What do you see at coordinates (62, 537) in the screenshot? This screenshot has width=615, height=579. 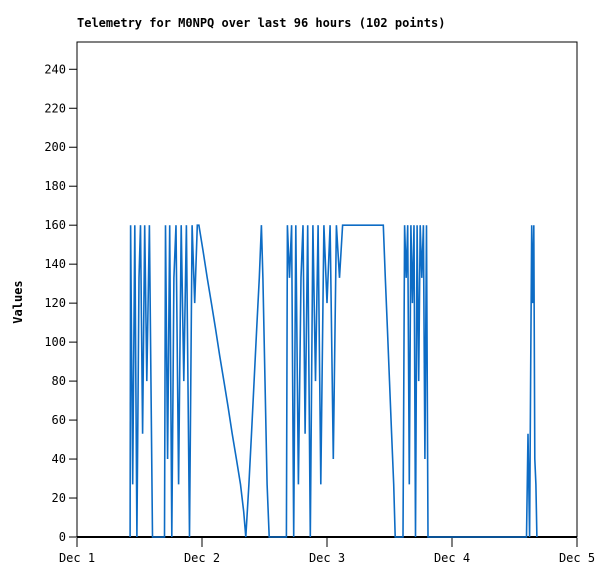 I see `y-tick-label: 0` at bounding box center [62, 537].